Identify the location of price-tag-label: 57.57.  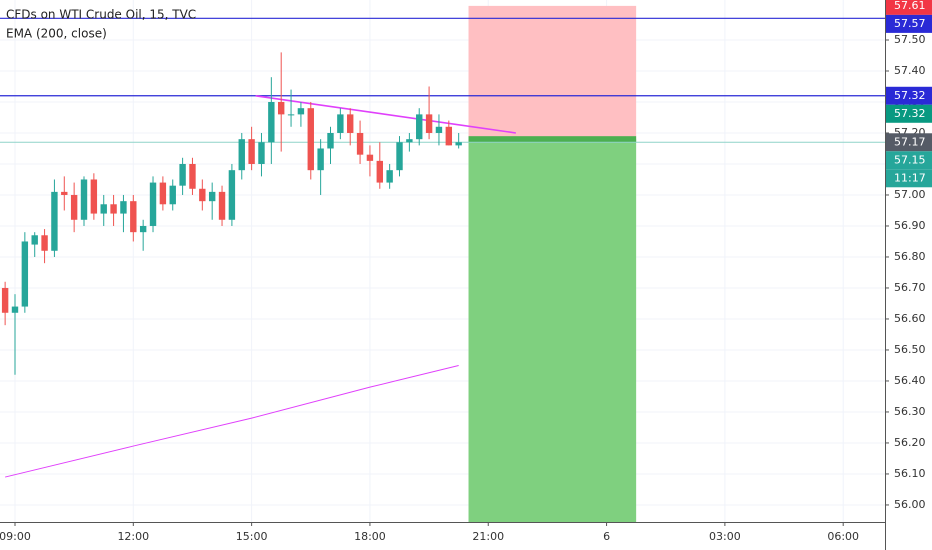
(910, 23).